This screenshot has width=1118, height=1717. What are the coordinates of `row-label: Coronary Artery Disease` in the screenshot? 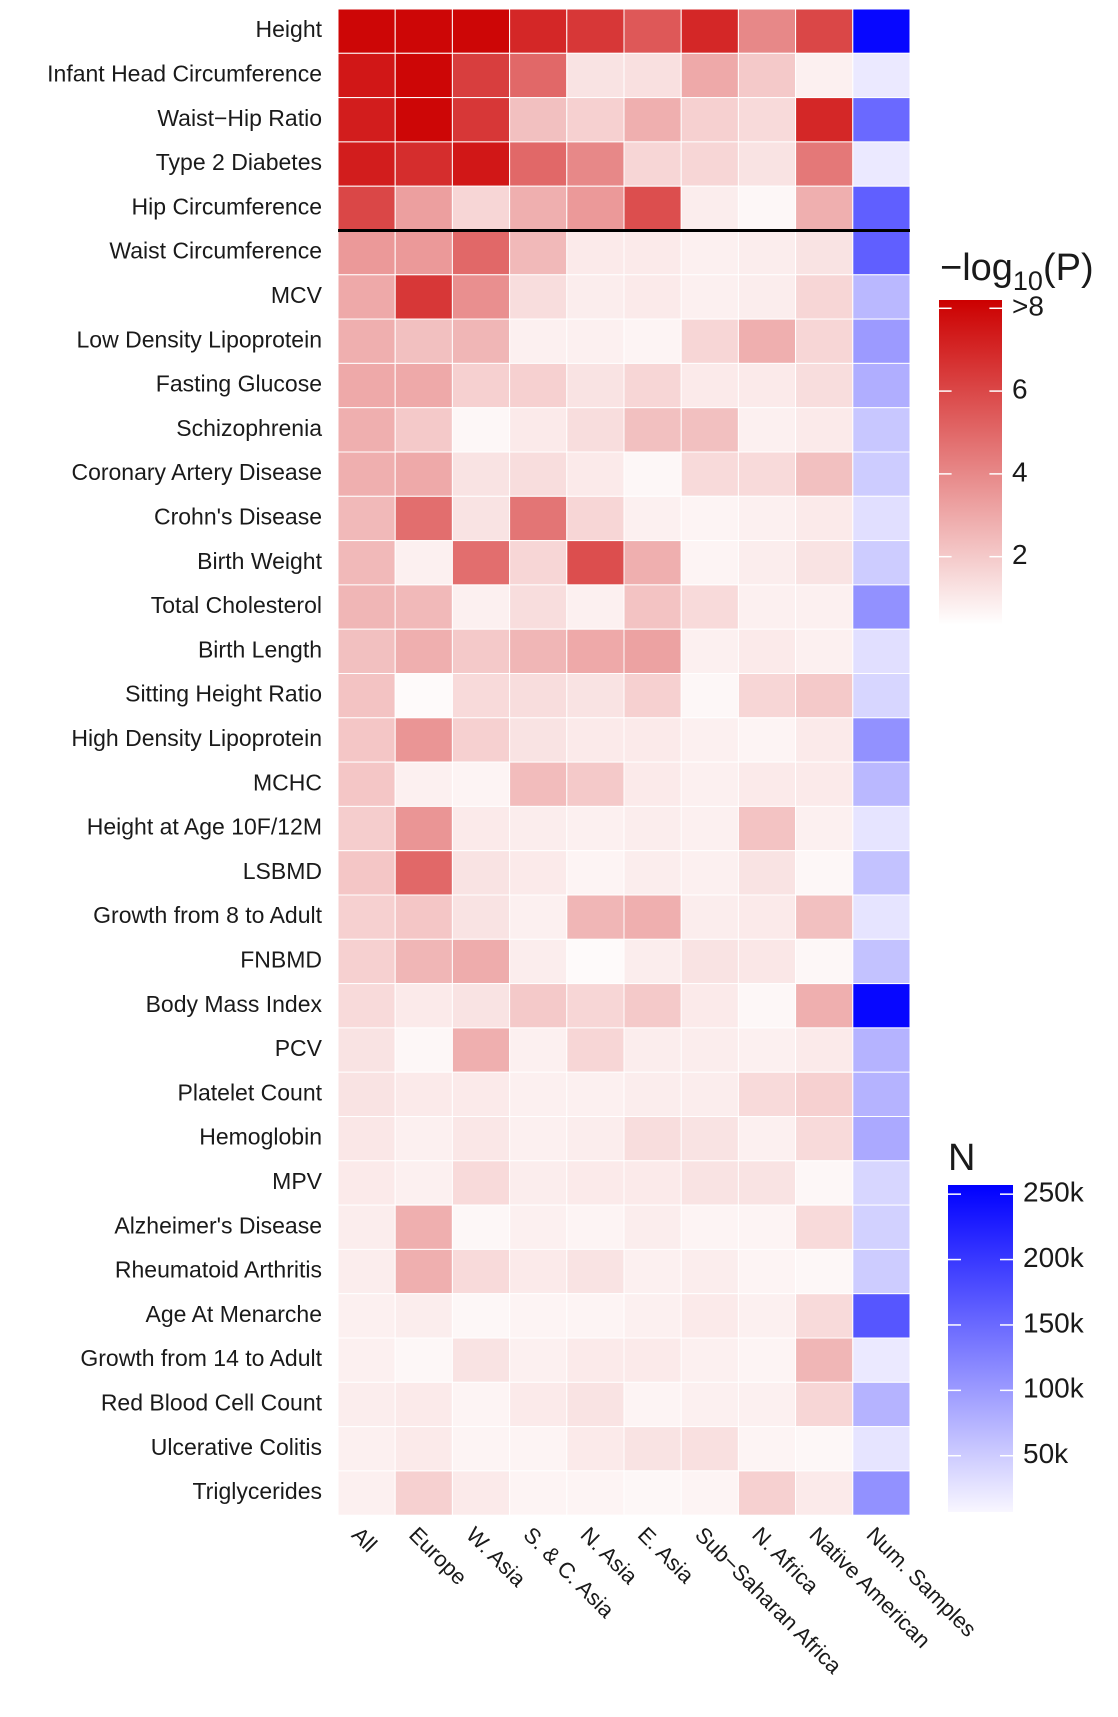 It's located at (196, 472).